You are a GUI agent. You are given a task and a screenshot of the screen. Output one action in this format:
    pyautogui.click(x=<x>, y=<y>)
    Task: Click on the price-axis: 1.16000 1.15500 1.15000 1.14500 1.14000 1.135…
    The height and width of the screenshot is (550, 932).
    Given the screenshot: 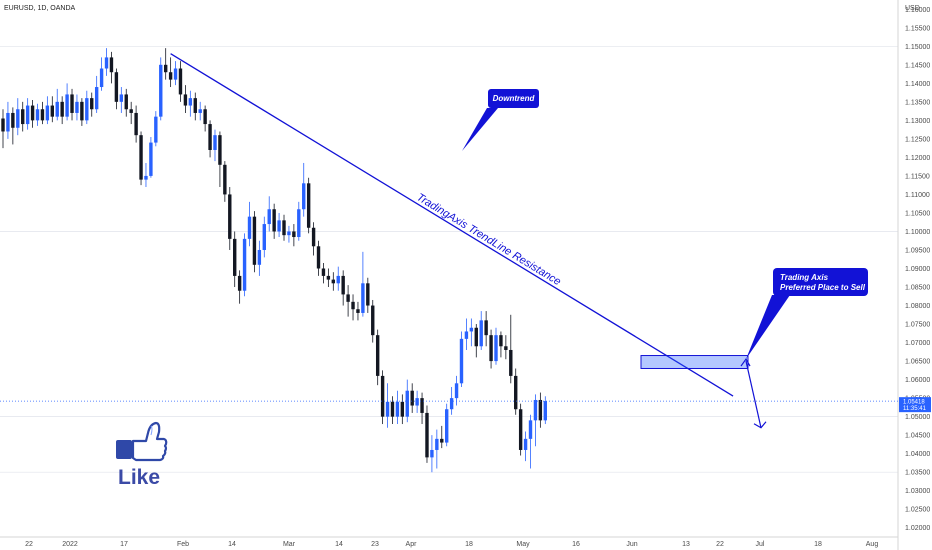 What is the action you would take?
    pyautogui.click(x=917, y=269)
    